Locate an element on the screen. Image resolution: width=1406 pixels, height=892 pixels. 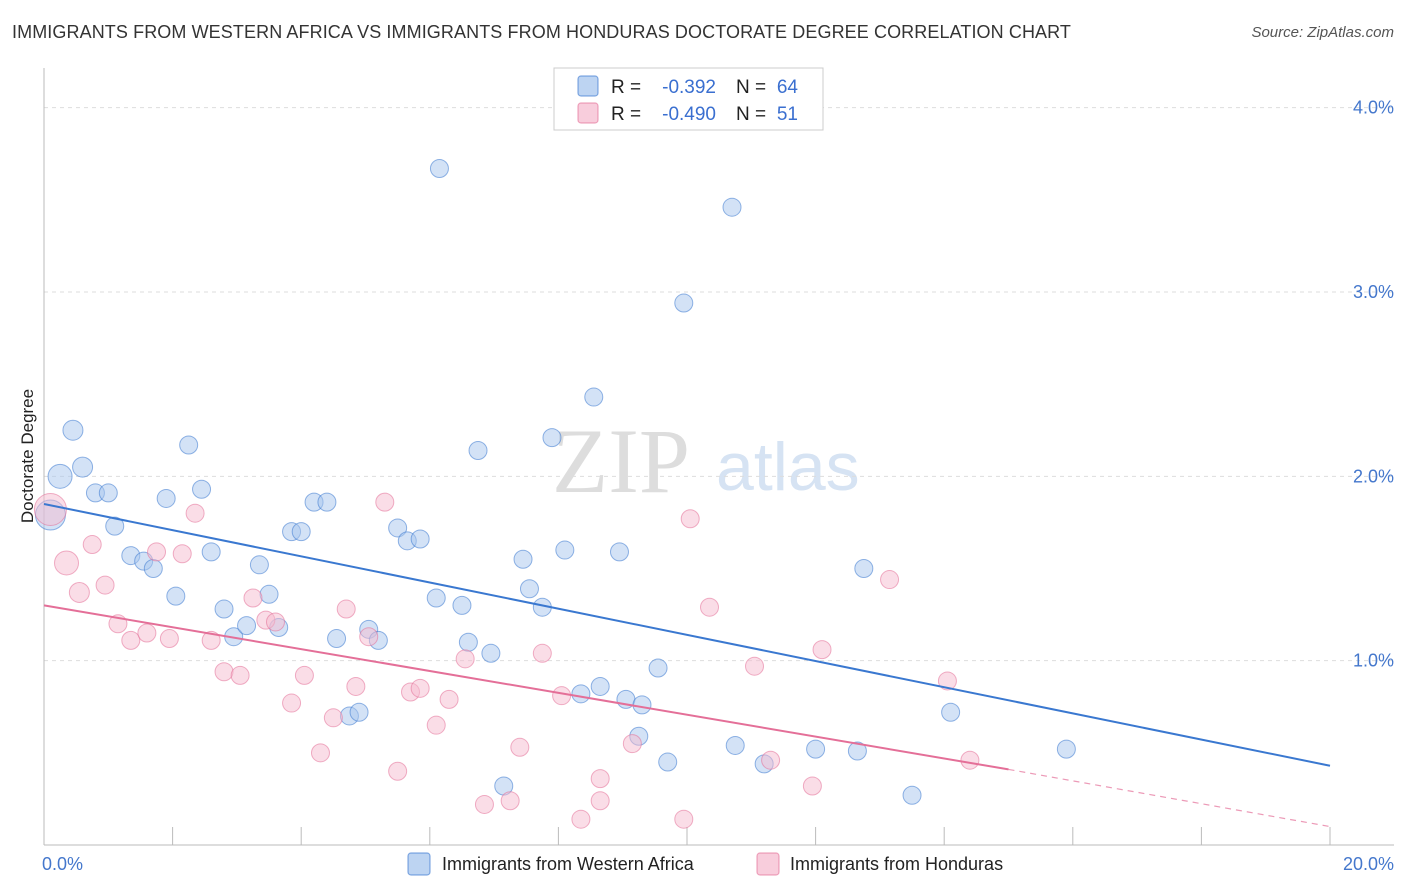
series-legend-swatch-western-africa is located at coordinates (419, 864).